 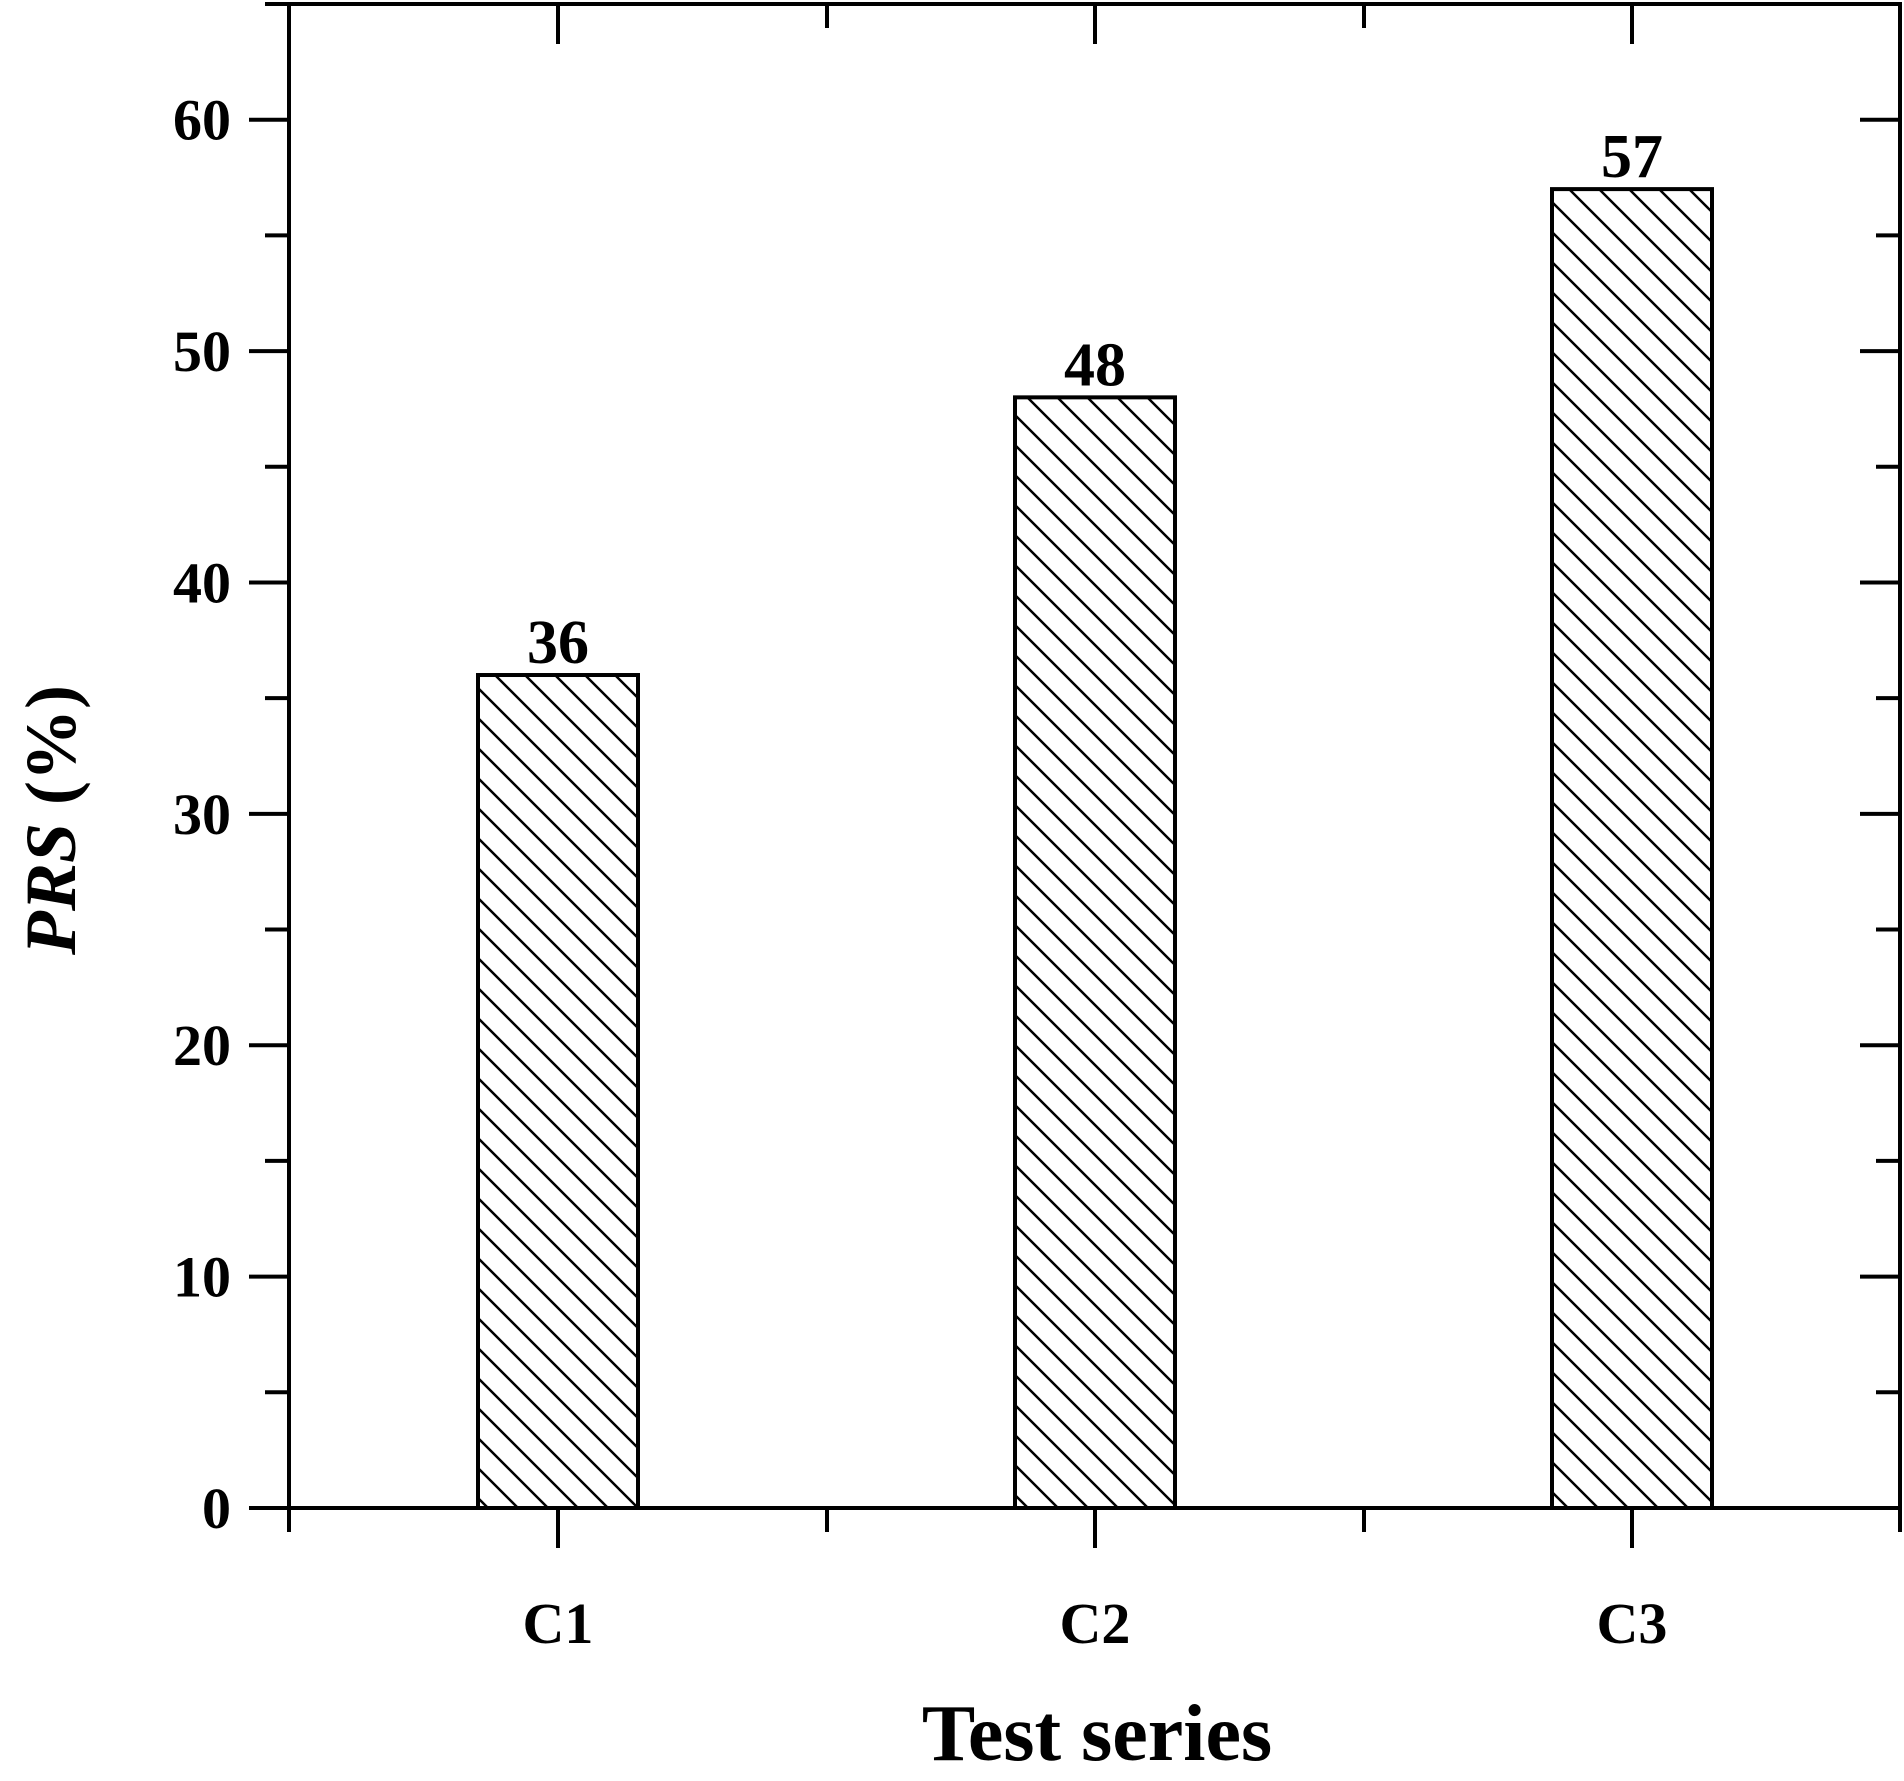 I want to click on y-tick-label: 60, so click(x=202, y=120).